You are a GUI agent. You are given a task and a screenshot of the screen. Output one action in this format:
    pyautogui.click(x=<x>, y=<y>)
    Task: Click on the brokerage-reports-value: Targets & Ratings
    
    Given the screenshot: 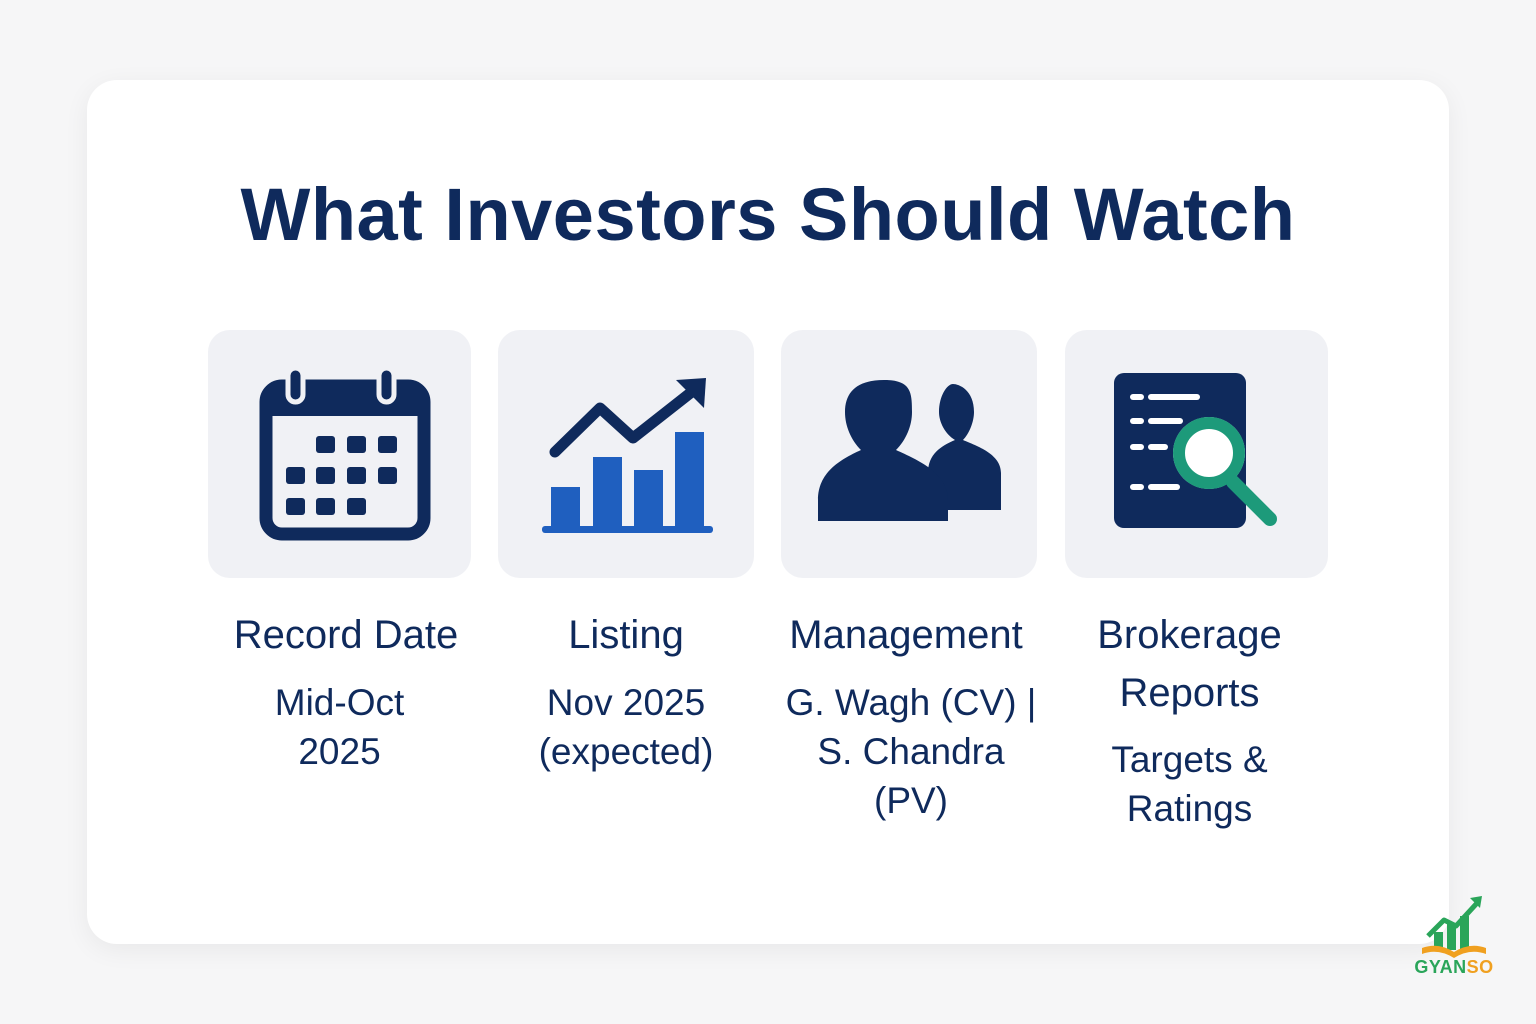 What is the action you would take?
    pyautogui.click(x=1189, y=784)
    